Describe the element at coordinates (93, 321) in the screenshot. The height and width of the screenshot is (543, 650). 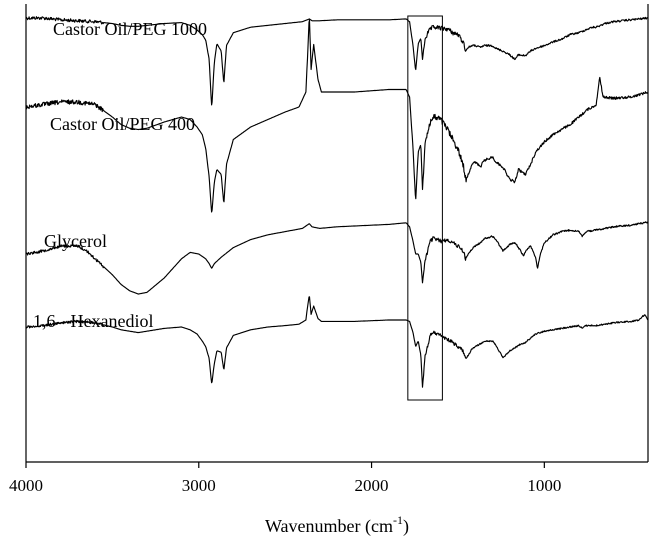
I see `series-label-3: 1,6 - Hexanediol` at that location.